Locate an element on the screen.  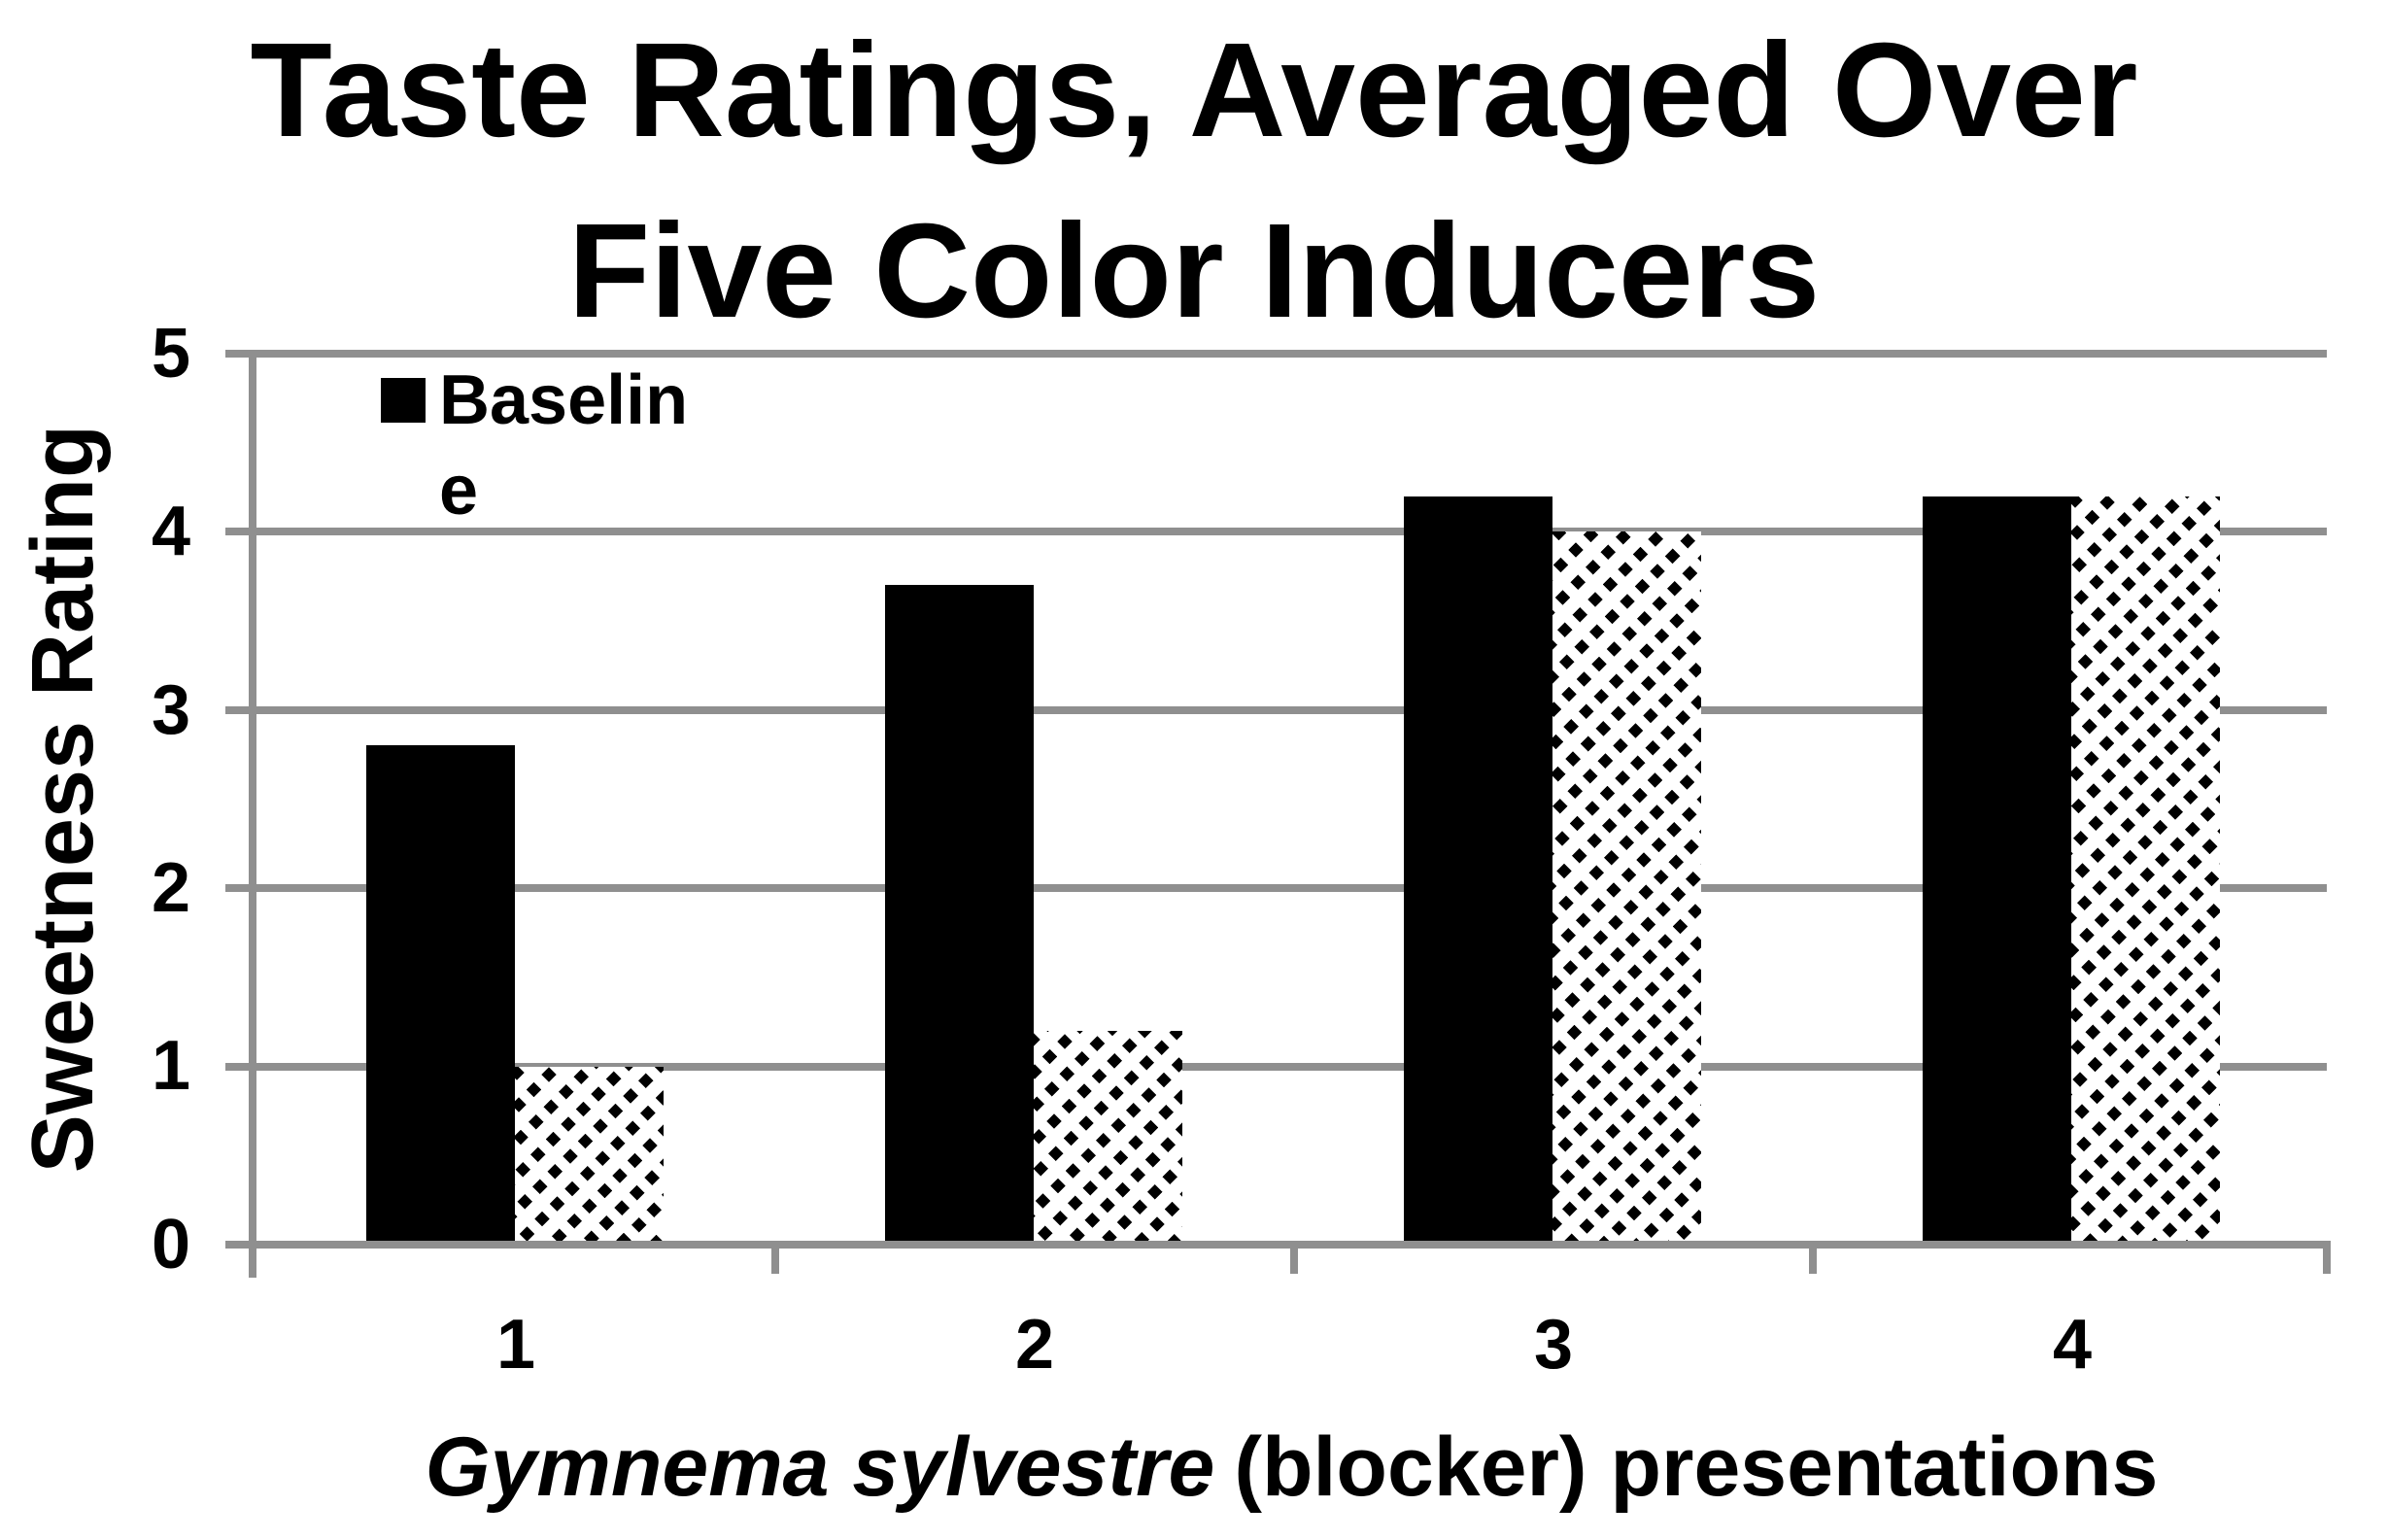
bar-solid-cat2 is located at coordinates (960, 915).